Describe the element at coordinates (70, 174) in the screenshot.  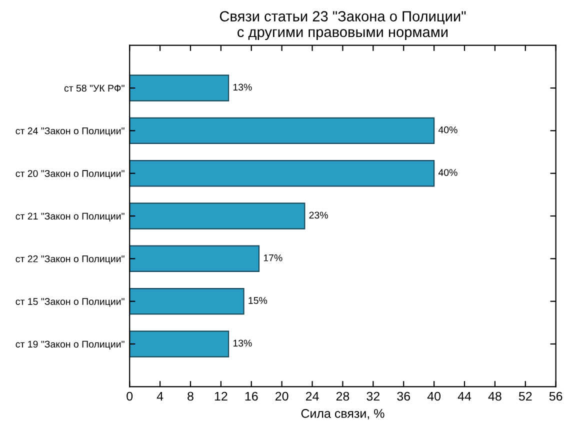
I see `y-tick-label: ст 20 "Закон о Полиции"` at that location.